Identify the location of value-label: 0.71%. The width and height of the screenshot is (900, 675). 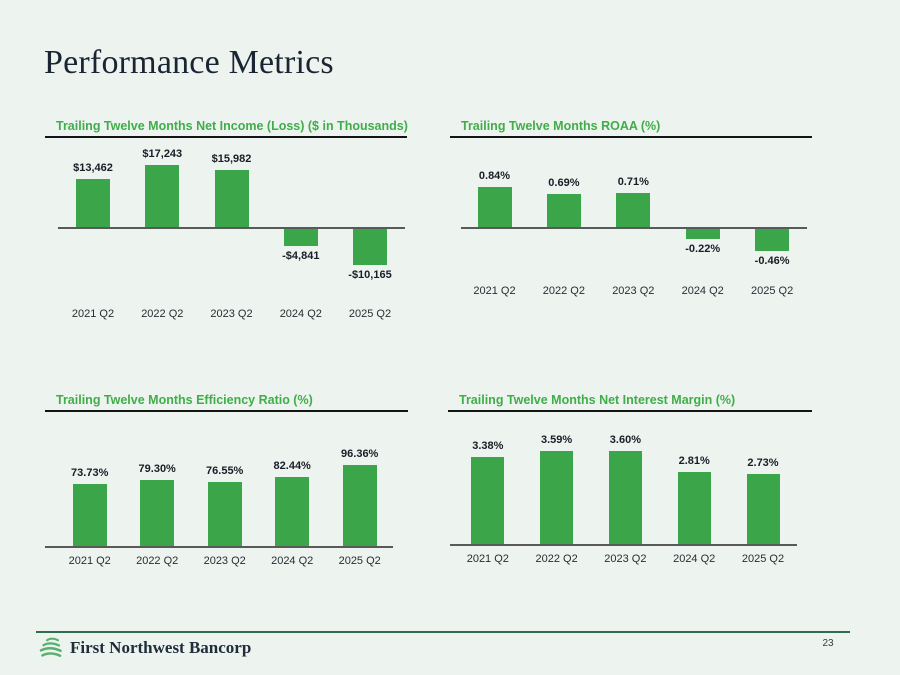
(633, 182).